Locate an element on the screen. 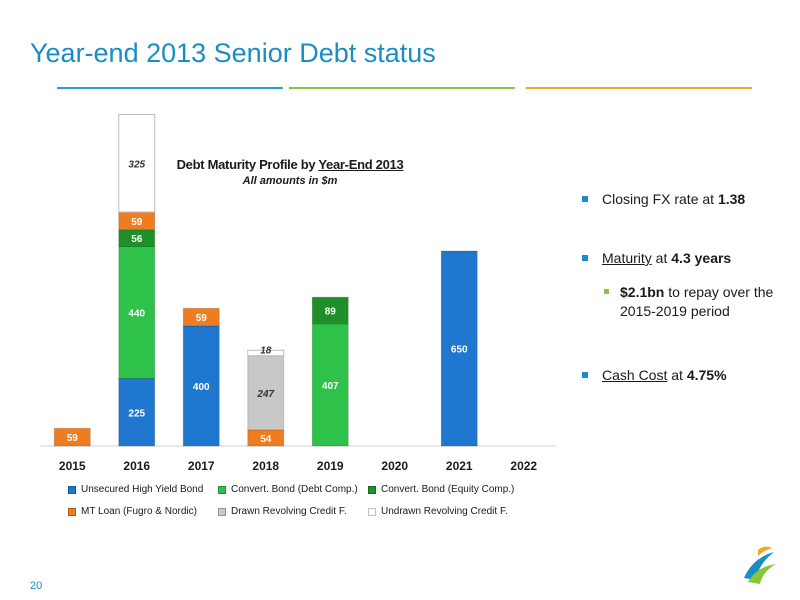  legend-item: Drawn Revolving Credit F. is located at coordinates (282, 511).